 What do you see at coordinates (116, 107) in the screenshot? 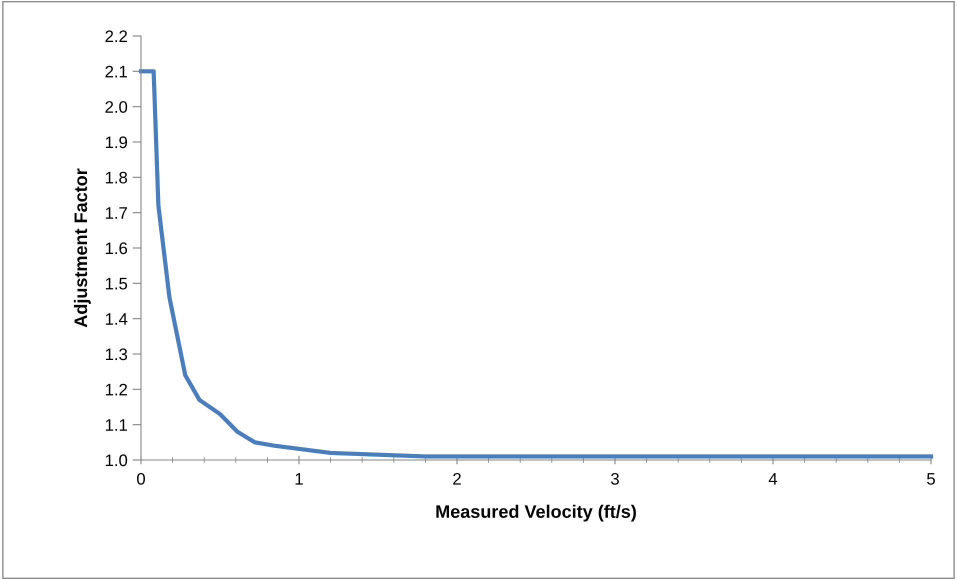
I see `y-tick-label: 2.0` at bounding box center [116, 107].